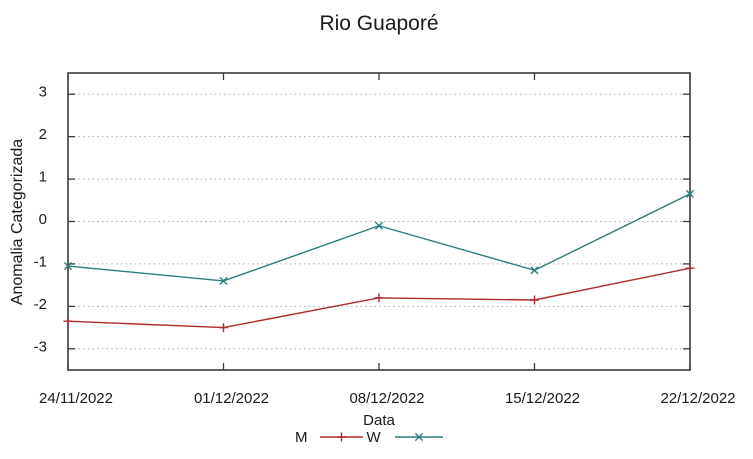 This screenshot has height=459, width=753. I want to click on legend-sample-line-m, so click(341, 437).